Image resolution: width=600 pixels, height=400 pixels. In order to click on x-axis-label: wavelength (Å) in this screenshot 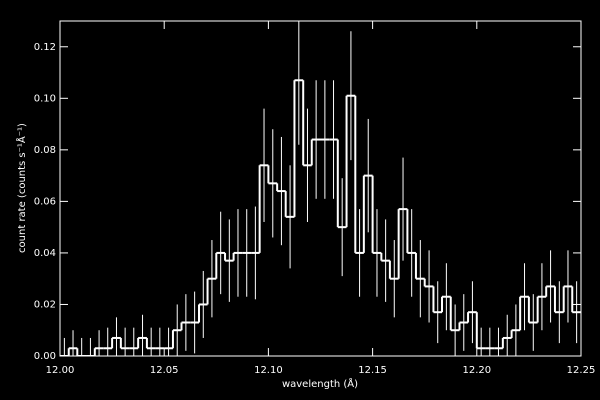, I will do `click(320, 383)`.